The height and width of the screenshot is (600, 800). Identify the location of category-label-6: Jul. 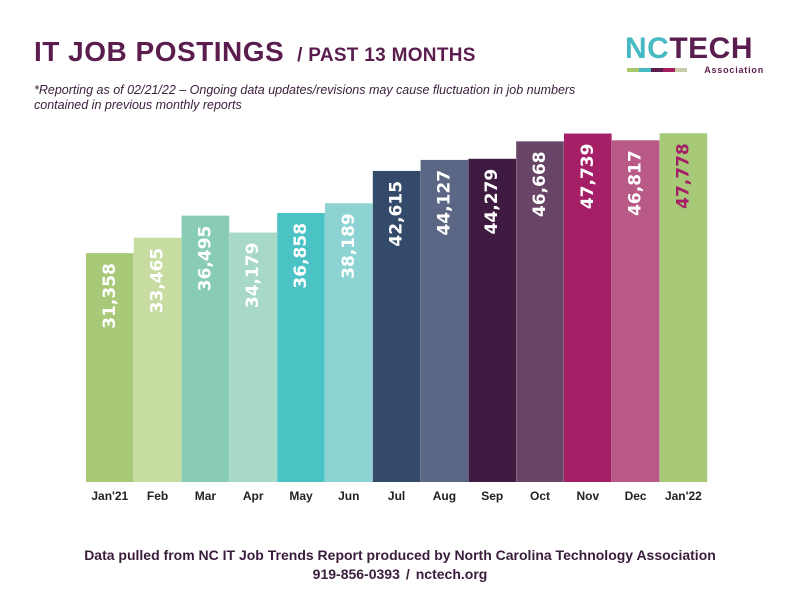
(396, 496).